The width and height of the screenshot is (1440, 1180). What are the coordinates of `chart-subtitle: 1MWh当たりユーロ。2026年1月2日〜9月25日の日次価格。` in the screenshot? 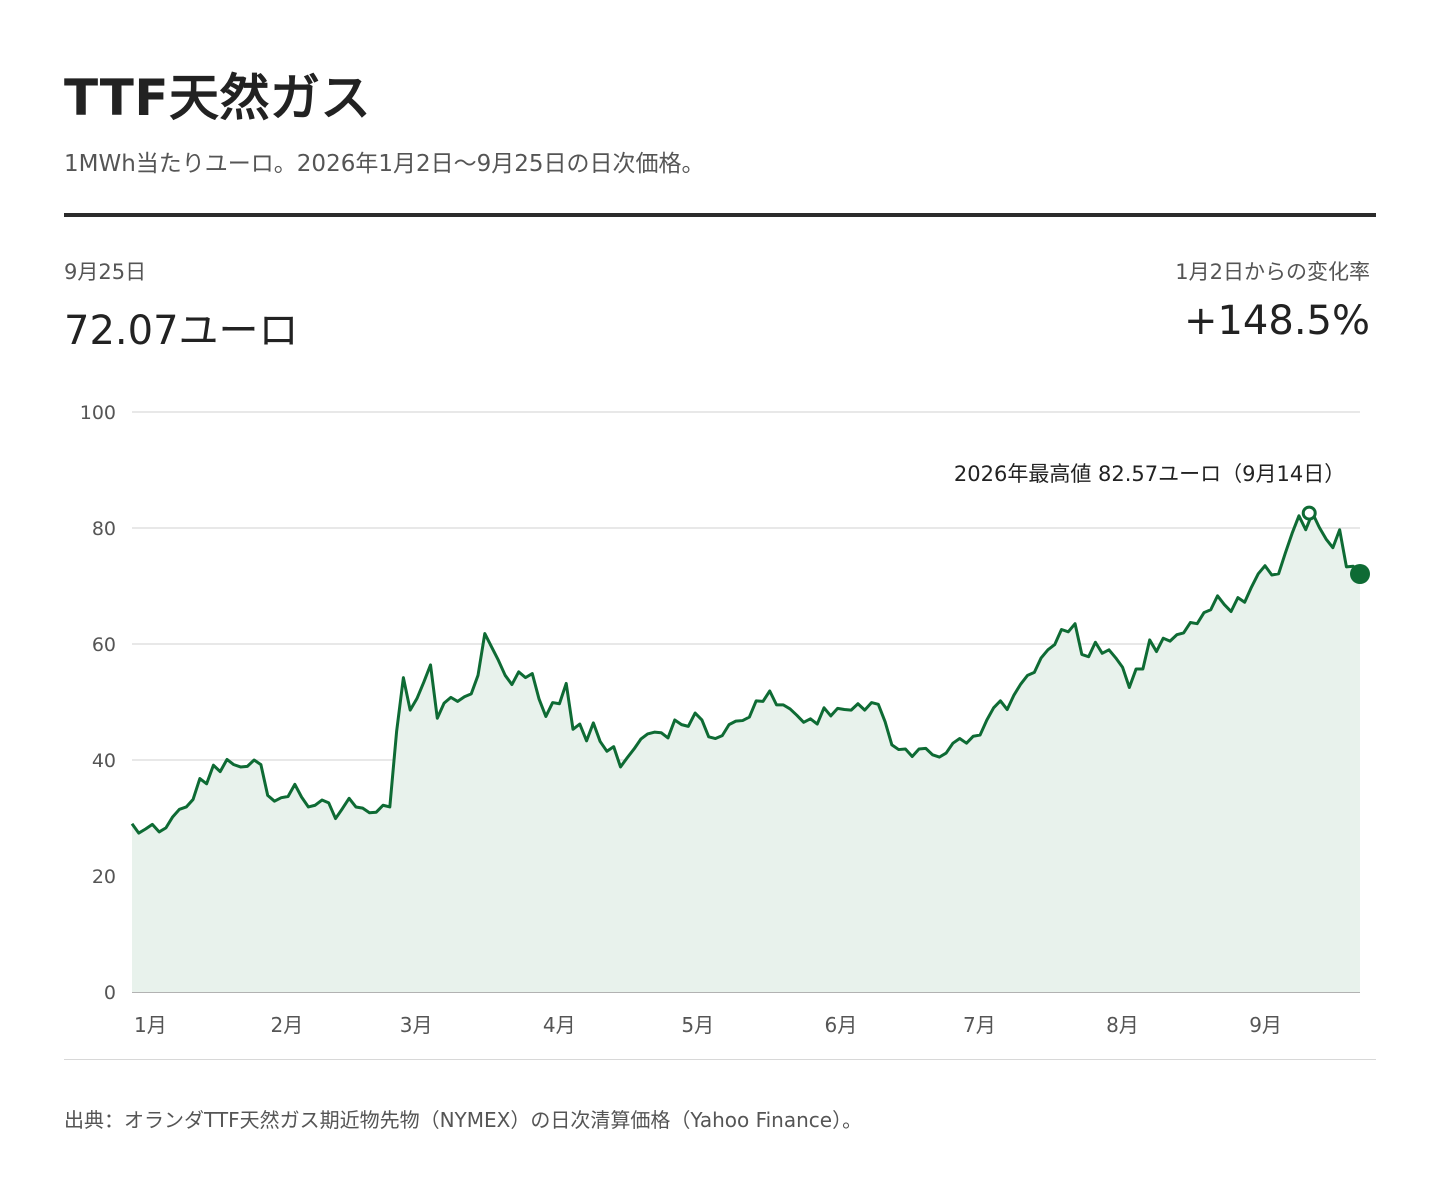 It's located at (384, 164).